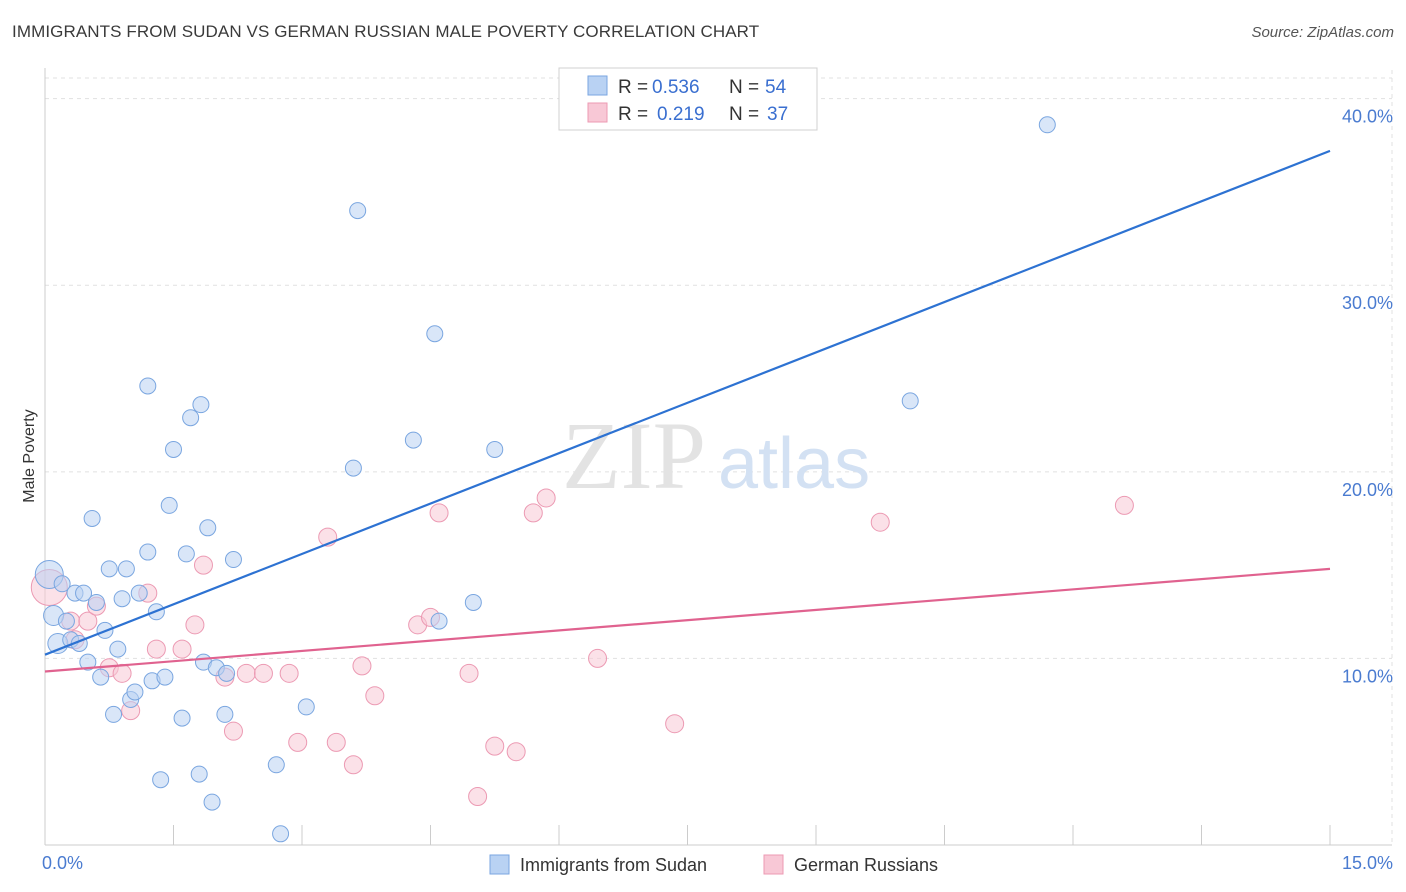  I want to click on bottom-legend-german: German Russians, so click(866, 865).